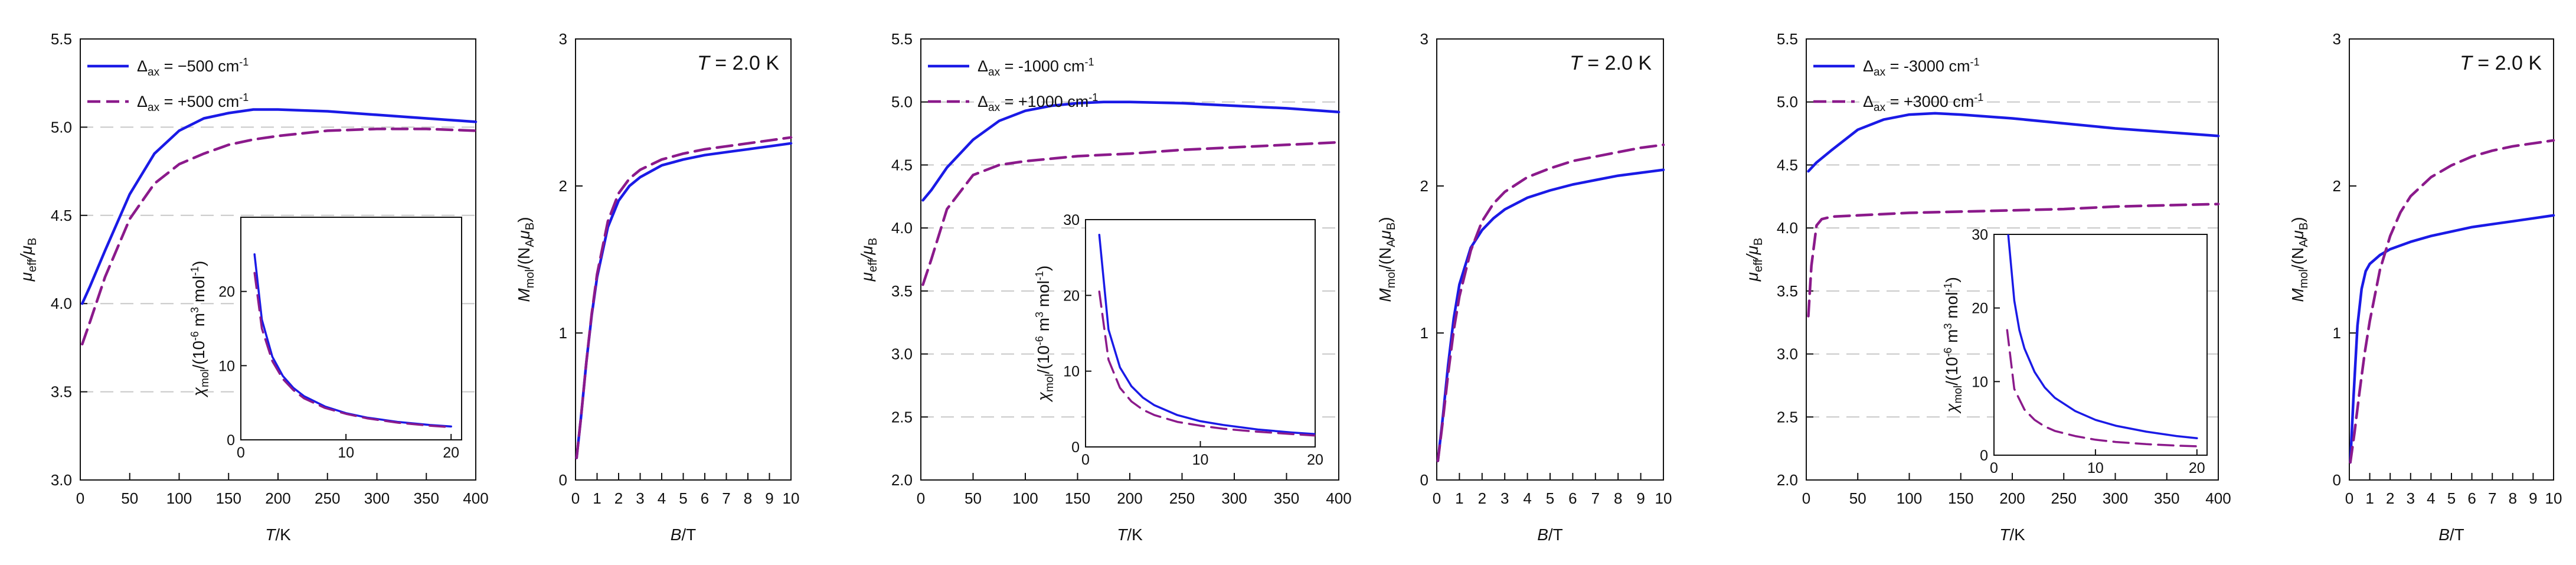 Image resolution: width=2576 pixels, height=565 pixels. What do you see at coordinates (526, 259) in the screenshot?
I see `y-axis-title: Mmol/(NAμB)` at bounding box center [526, 259].